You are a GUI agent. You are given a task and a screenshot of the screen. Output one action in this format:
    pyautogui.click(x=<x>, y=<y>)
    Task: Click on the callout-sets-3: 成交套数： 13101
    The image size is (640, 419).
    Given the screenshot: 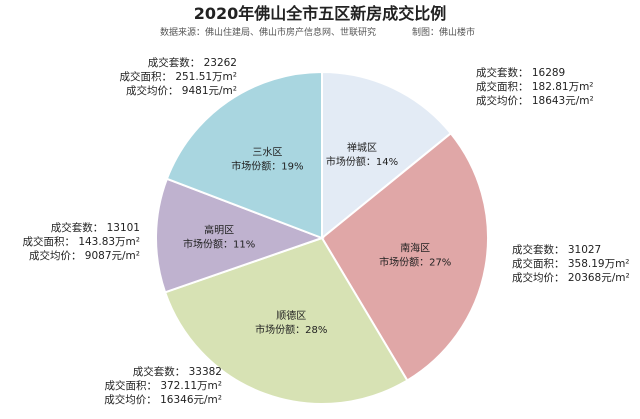 What is the action you would take?
    pyautogui.click(x=95, y=227)
    